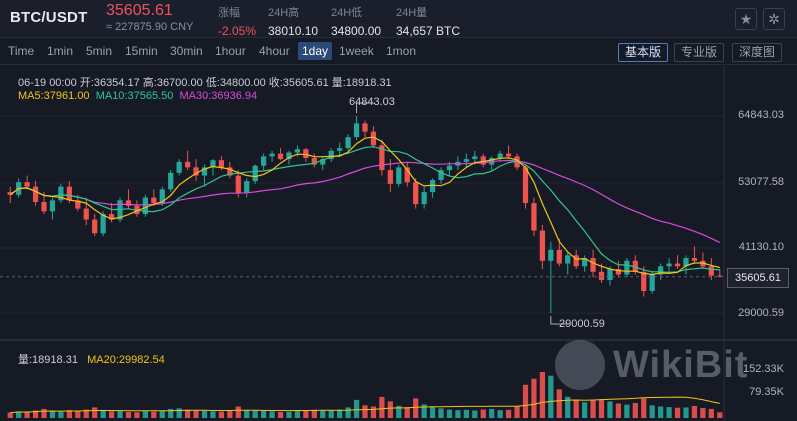  I want to click on tab-1week: 1week, so click(356, 51).